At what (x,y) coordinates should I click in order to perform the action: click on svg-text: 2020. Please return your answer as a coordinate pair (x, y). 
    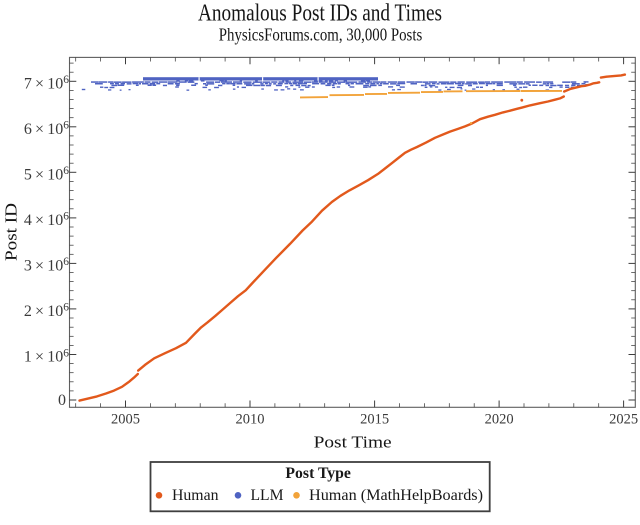
    Looking at the image, I should click on (499, 420).